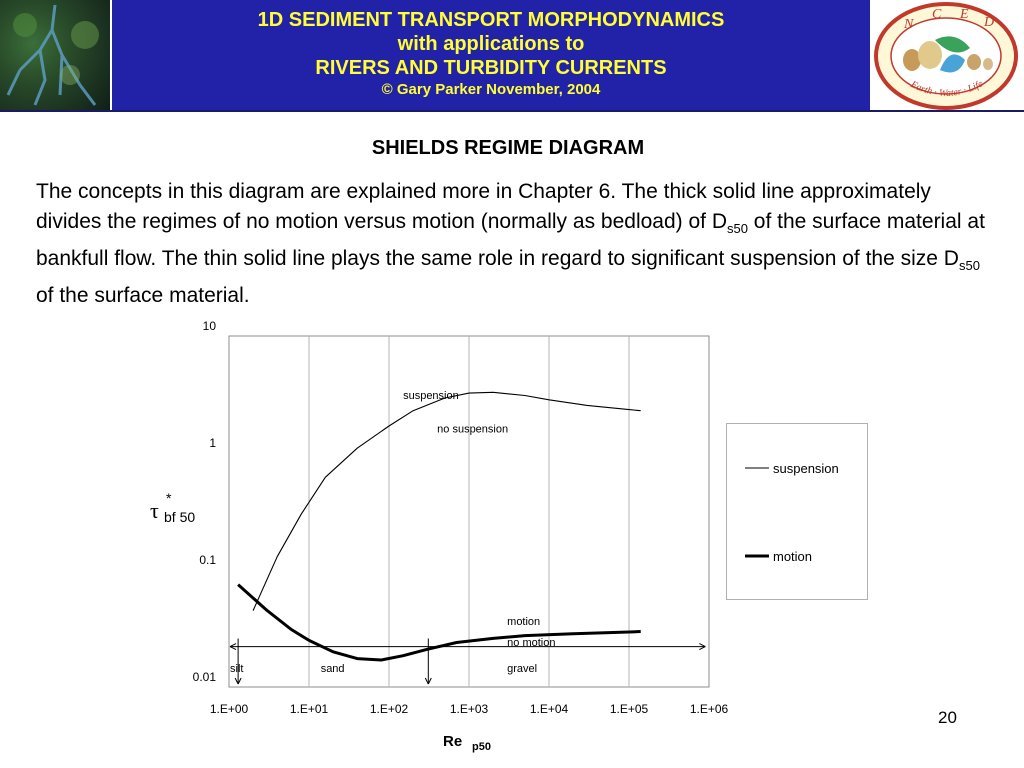  Describe the element at coordinates (512, 111) in the screenshot. I see `header-divider` at that location.